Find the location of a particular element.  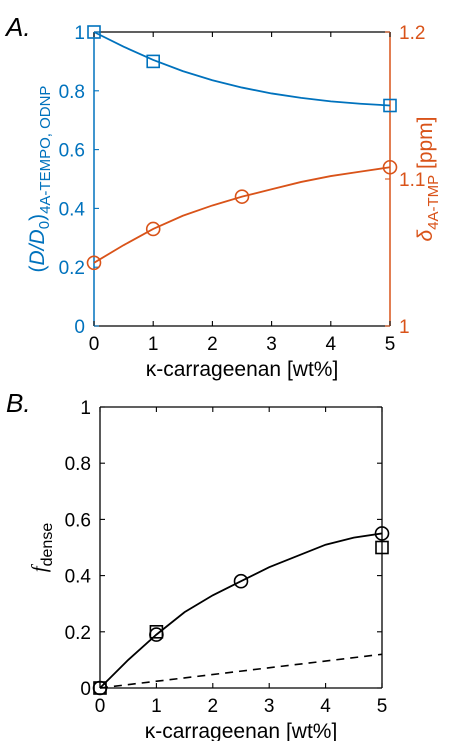

panel-b-y-tick-label: 0.4 is located at coordinates (78, 577).